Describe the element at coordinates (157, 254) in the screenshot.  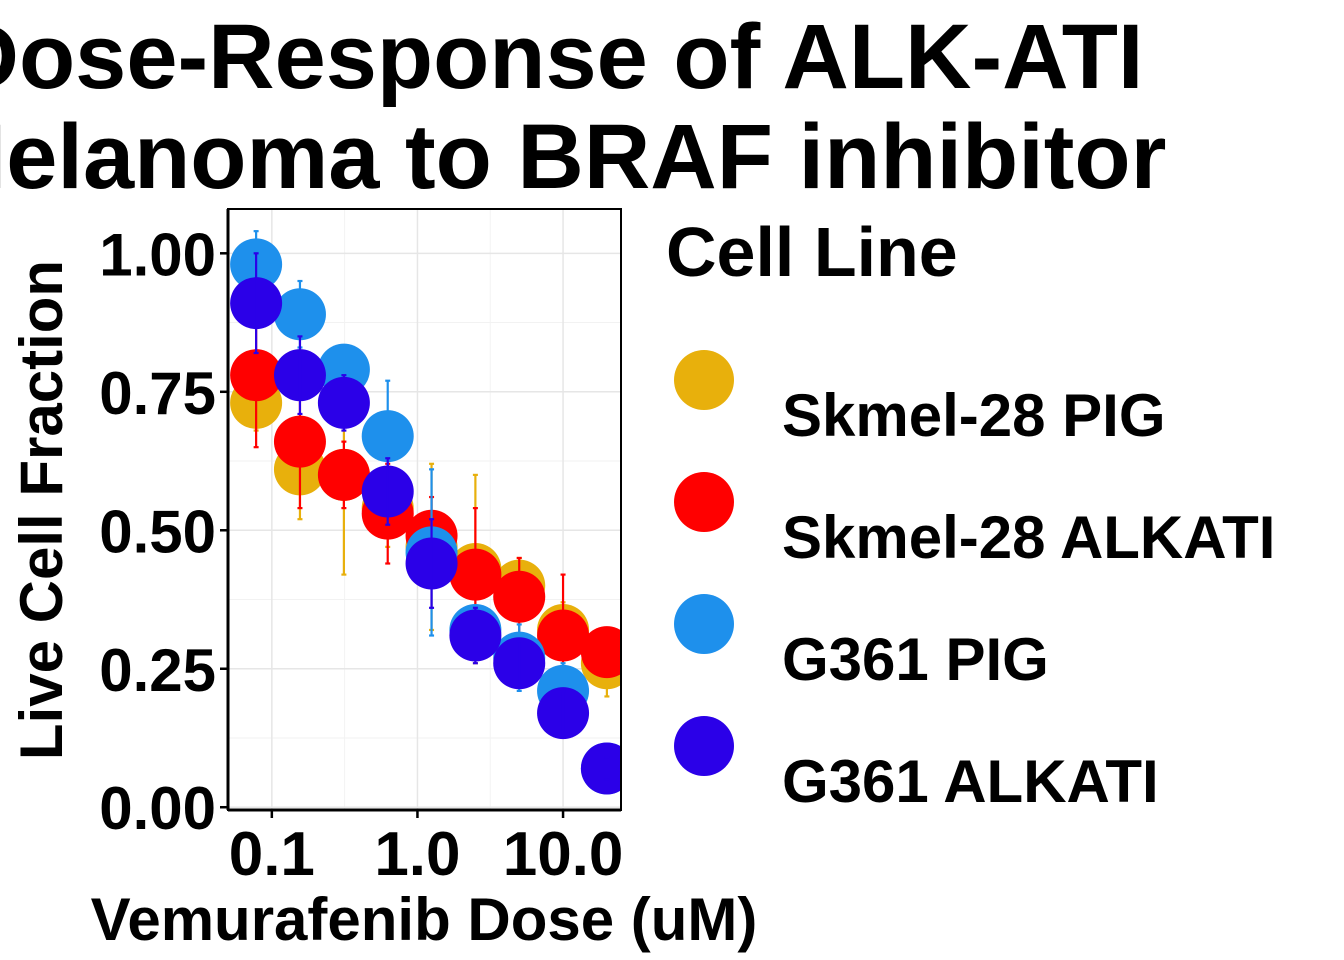
I see `y-tick-label: 1.00` at that location.